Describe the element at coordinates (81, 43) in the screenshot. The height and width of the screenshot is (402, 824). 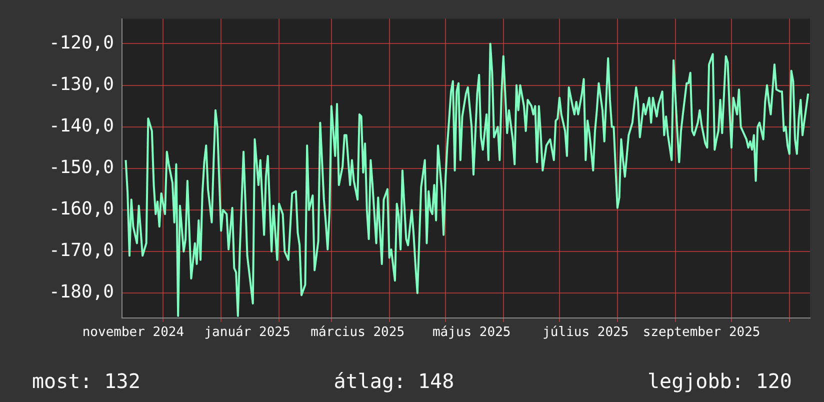
I see `y-tick-label: -120,0` at that location.